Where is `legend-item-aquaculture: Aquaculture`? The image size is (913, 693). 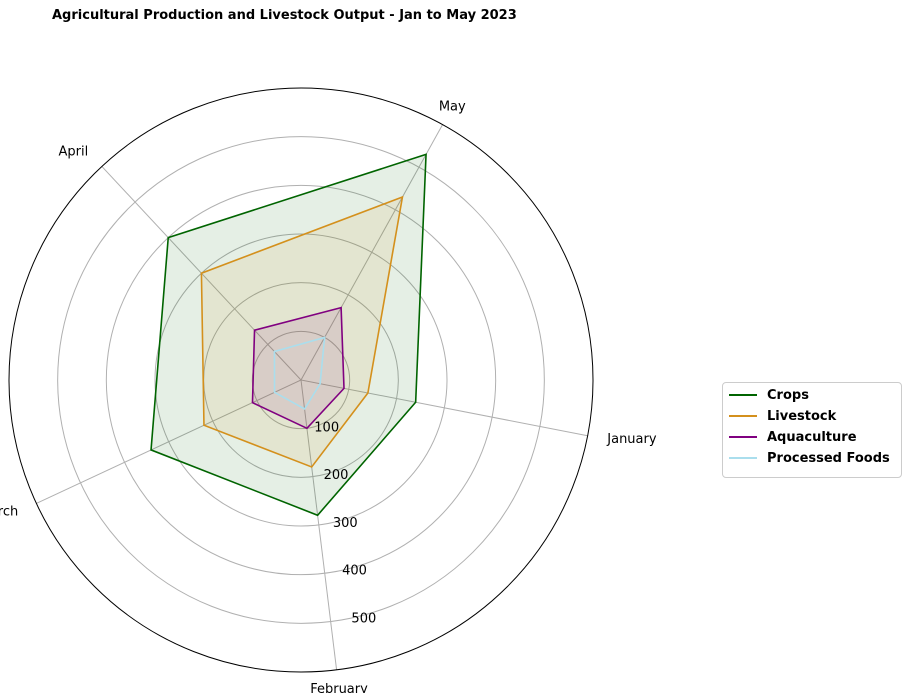
legend-item-aquaculture: Aquaculture is located at coordinates (793, 437).